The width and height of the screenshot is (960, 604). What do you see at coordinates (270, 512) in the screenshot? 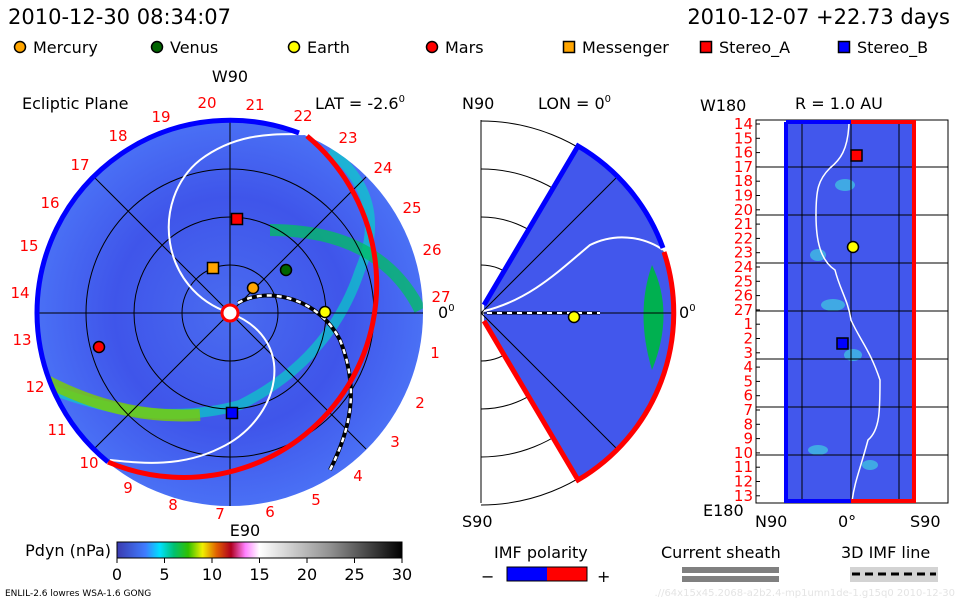
I see `carrington-label: 6` at bounding box center [270, 512].